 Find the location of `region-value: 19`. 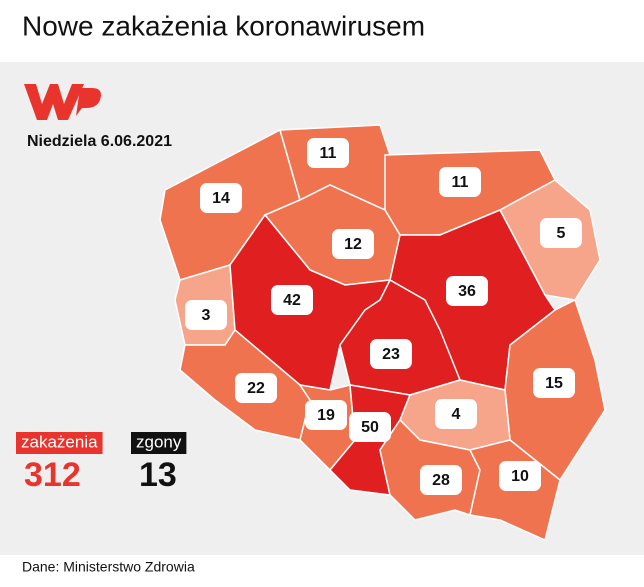

region-value: 19 is located at coordinates (326, 415).